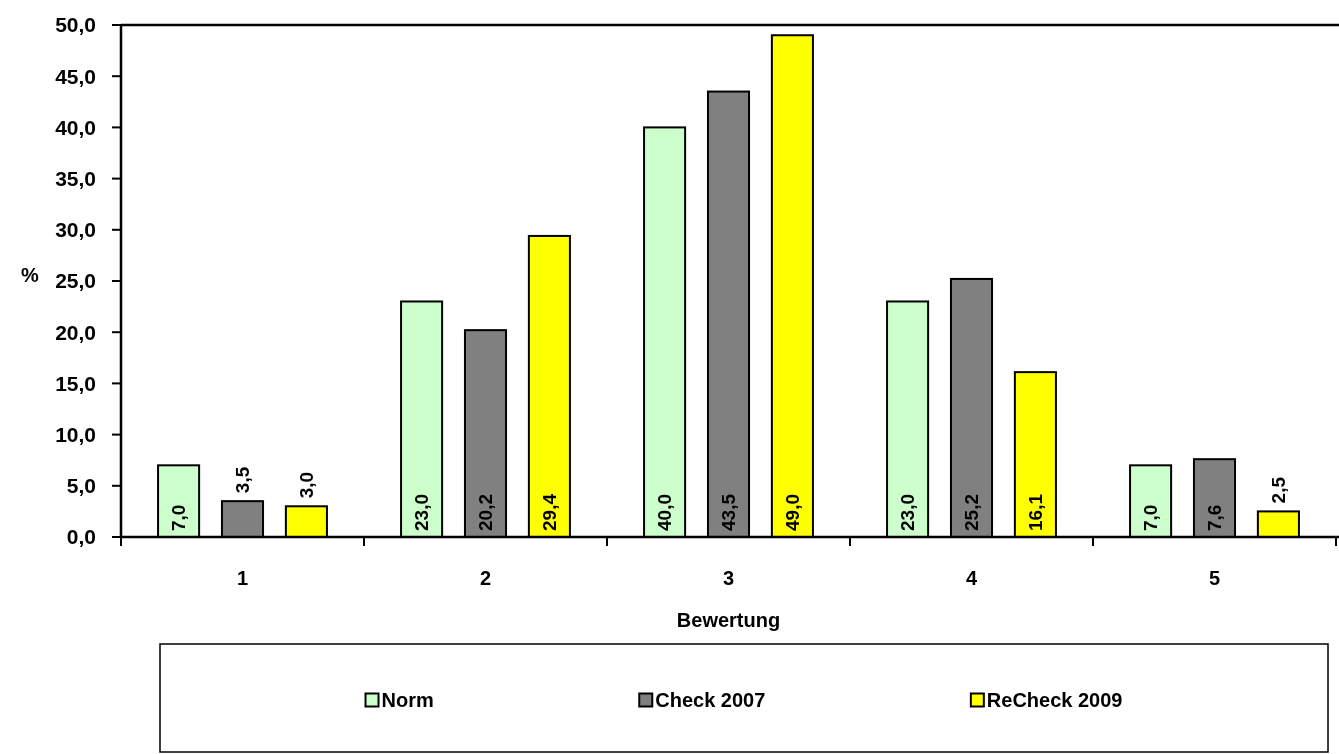 The height and width of the screenshot is (754, 1339). Describe the element at coordinates (407, 700) in the screenshot. I see `legend-label: Norm` at that location.